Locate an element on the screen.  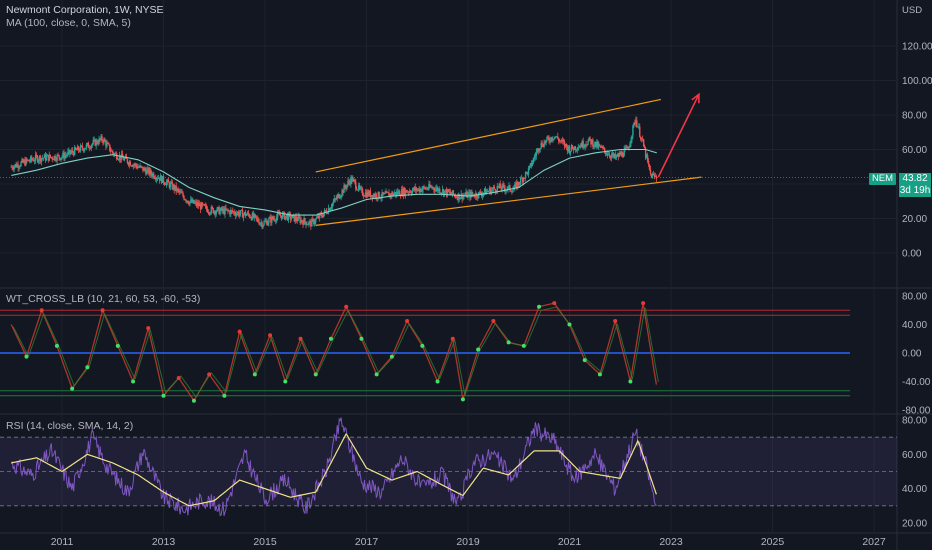
ma-legend: MA (100, close, 0, SMA, 5) is located at coordinates (68, 23).